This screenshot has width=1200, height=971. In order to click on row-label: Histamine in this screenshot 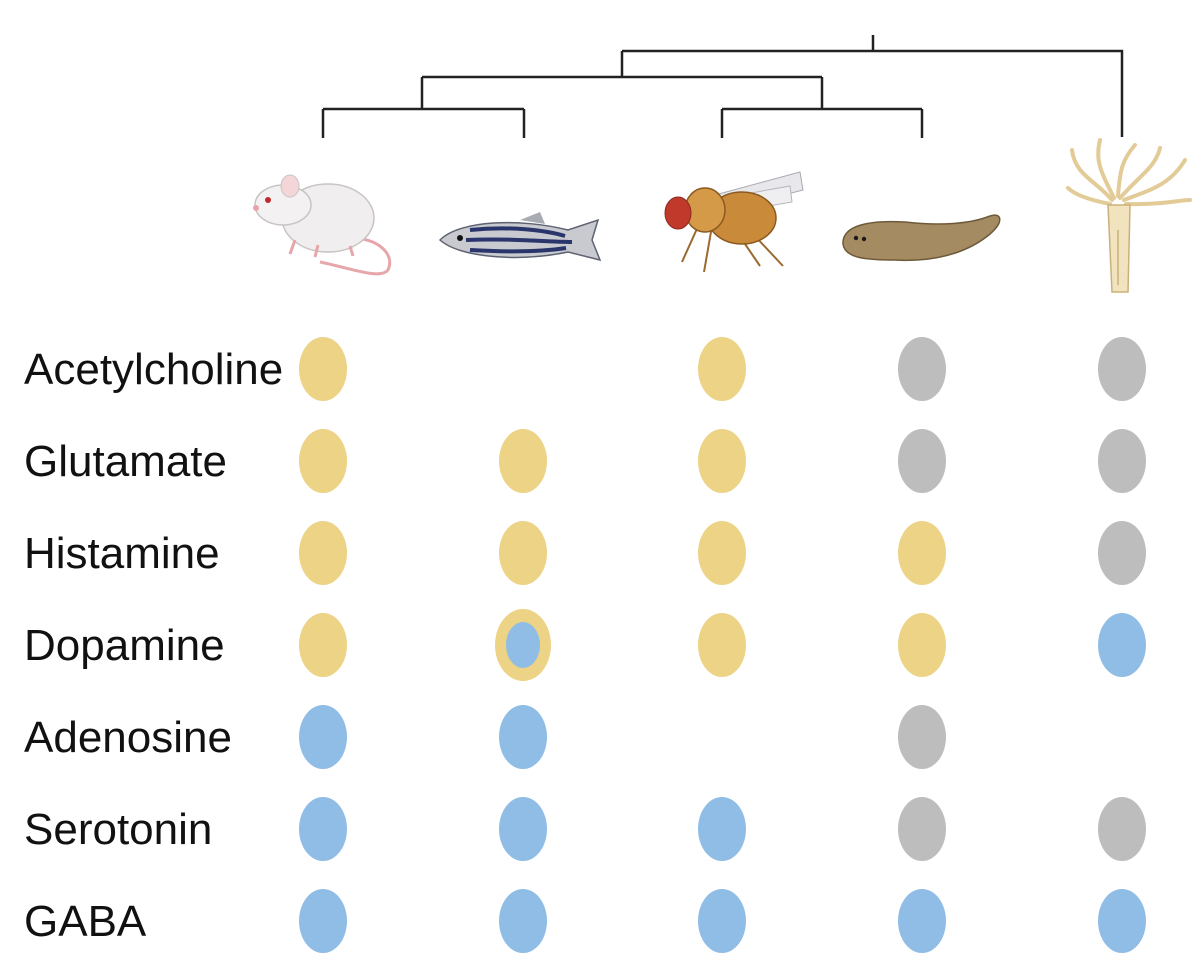, I will do `click(122, 553)`.